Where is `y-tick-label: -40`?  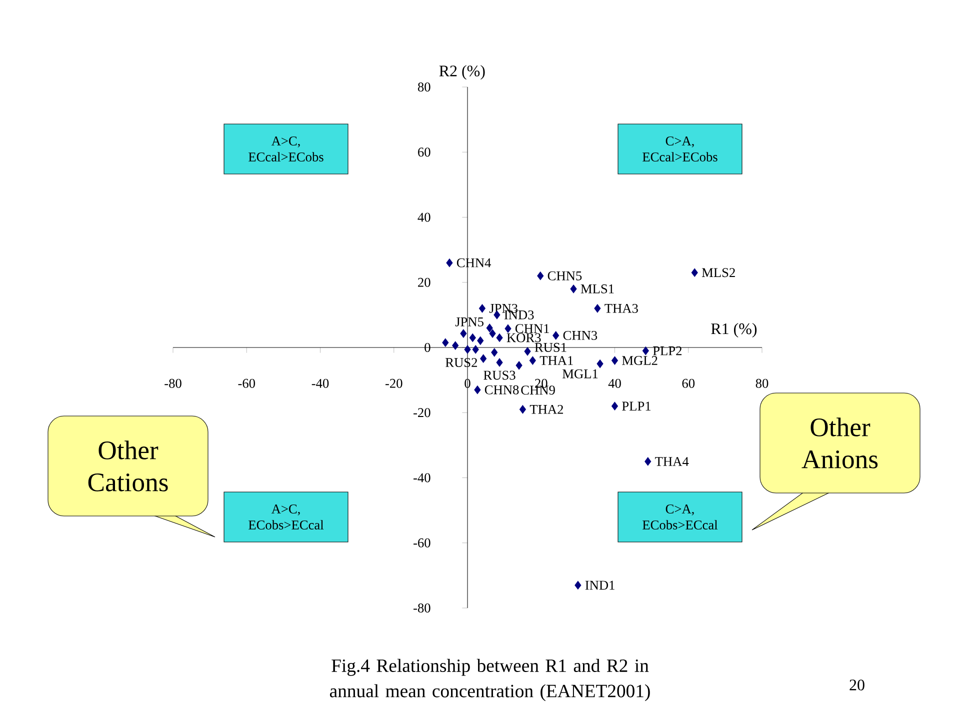
y-tick-label: -40 is located at coordinates (422, 477).